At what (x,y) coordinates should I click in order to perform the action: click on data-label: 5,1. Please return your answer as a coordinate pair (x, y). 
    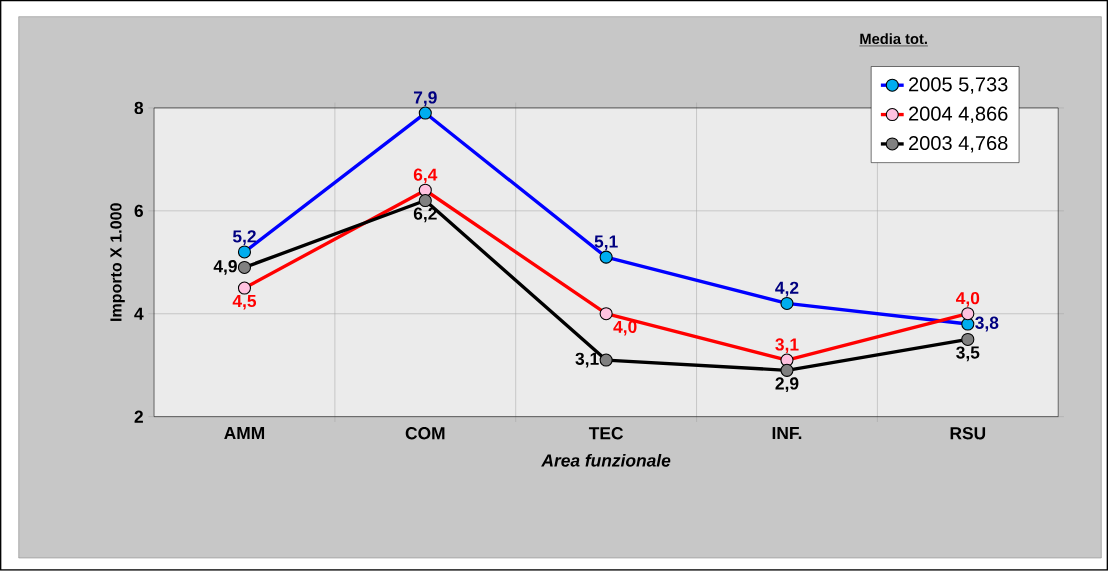
    Looking at the image, I should click on (606, 243).